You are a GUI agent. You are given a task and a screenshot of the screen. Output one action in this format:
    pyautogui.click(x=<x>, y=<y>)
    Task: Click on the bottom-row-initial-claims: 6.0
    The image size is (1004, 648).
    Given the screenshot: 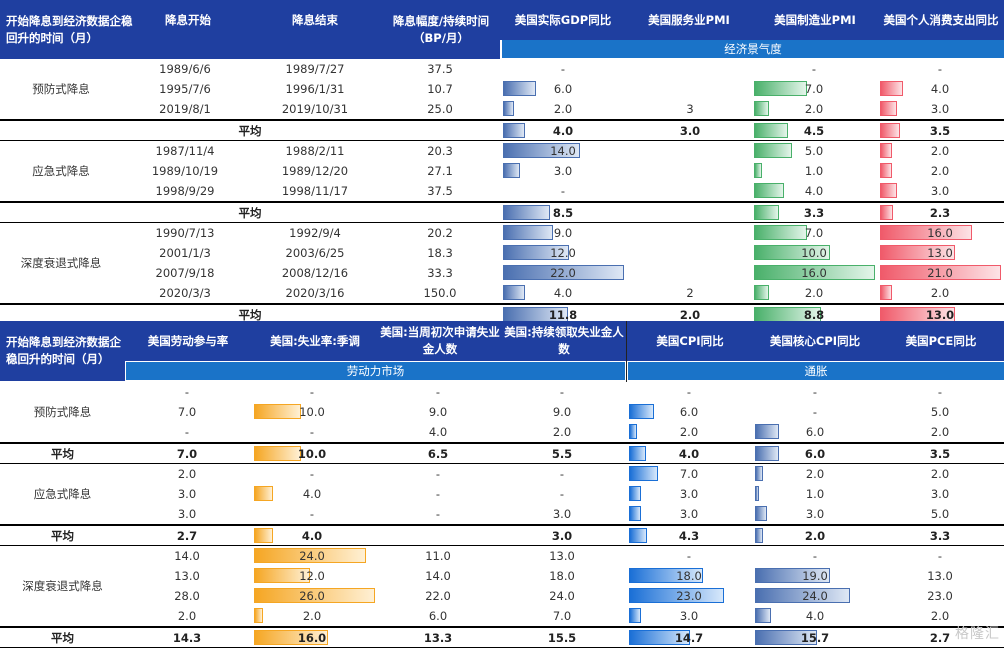 What is the action you would take?
    pyautogui.click(x=438, y=616)
    